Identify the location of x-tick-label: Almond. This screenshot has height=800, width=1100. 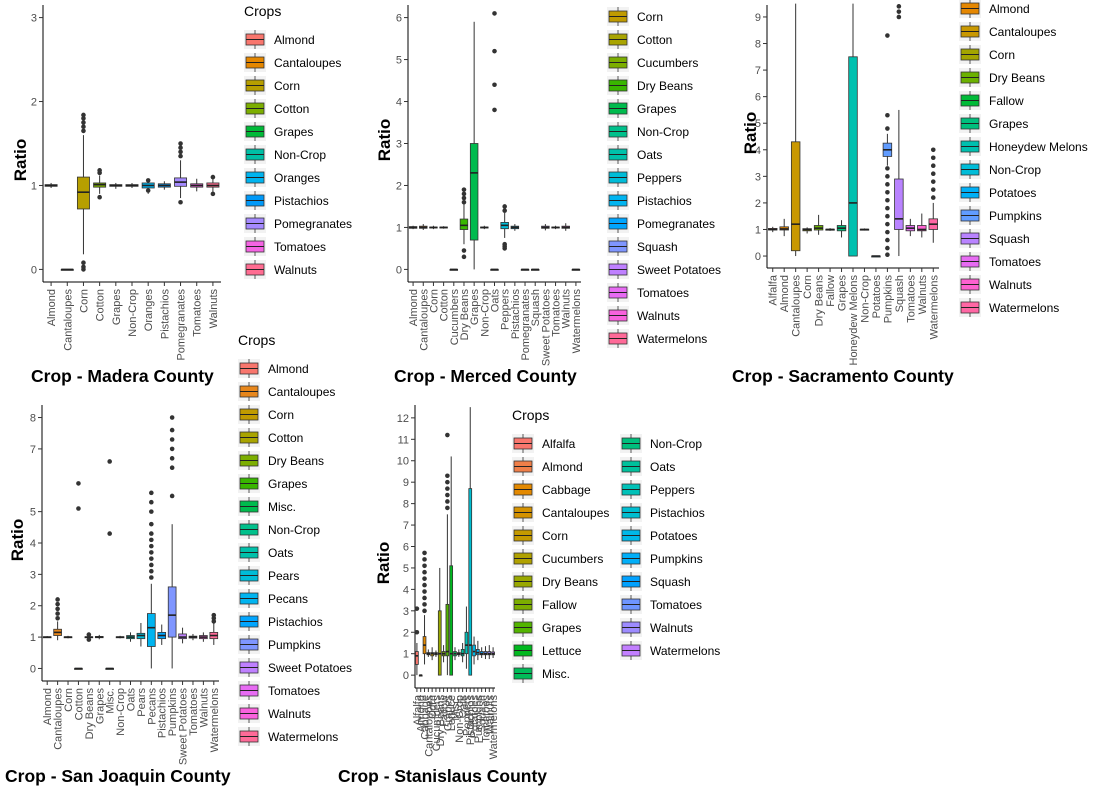
(48, 706).